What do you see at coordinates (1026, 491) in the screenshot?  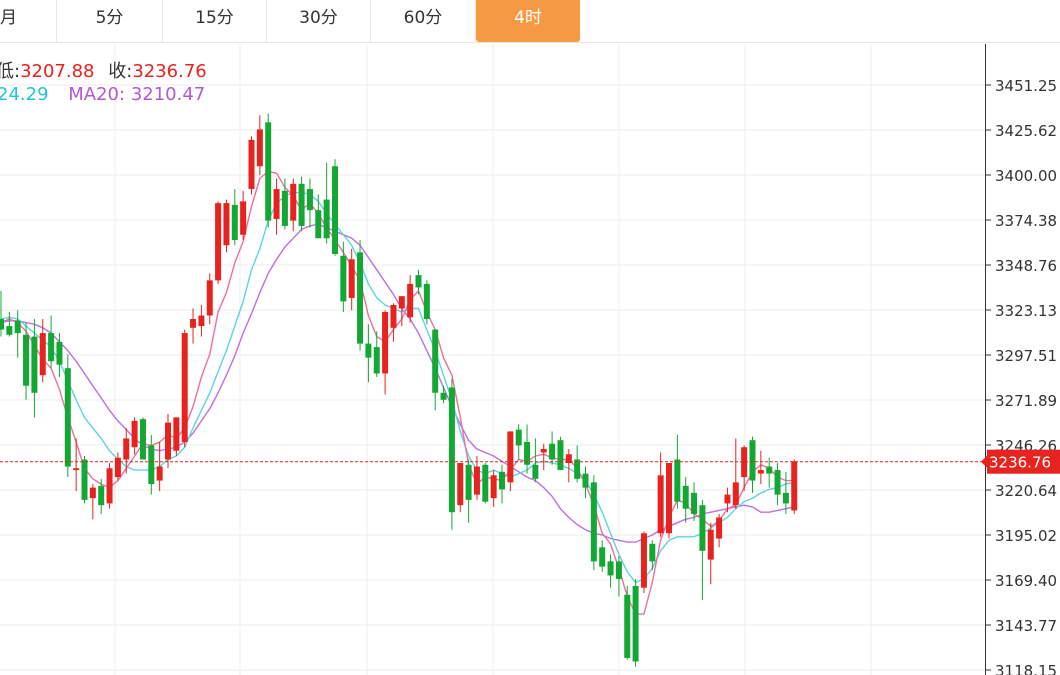 I see `y-tick-label: 3220.64` at bounding box center [1026, 491].